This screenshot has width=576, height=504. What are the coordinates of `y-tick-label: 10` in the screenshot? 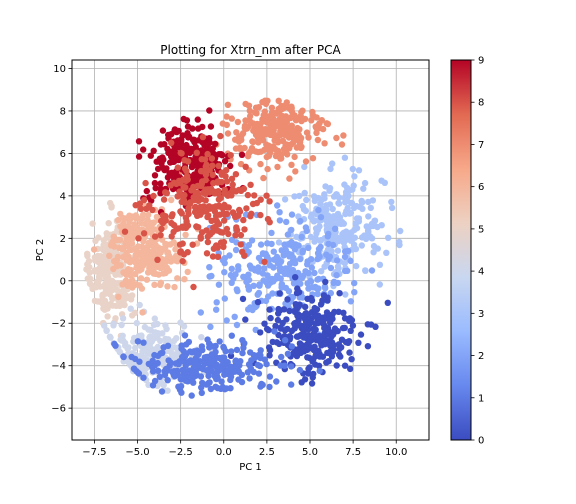 It's located at (59, 69).